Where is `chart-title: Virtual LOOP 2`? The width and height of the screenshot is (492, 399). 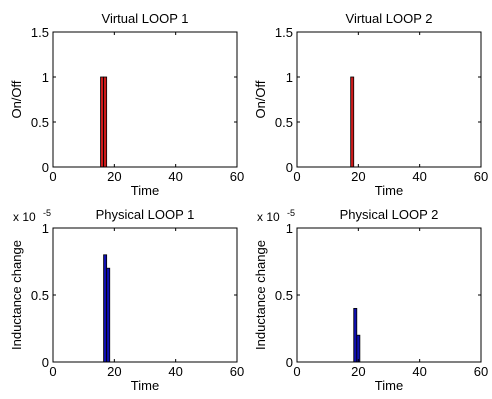
chart-title: Virtual LOOP 2 is located at coordinates (389, 18).